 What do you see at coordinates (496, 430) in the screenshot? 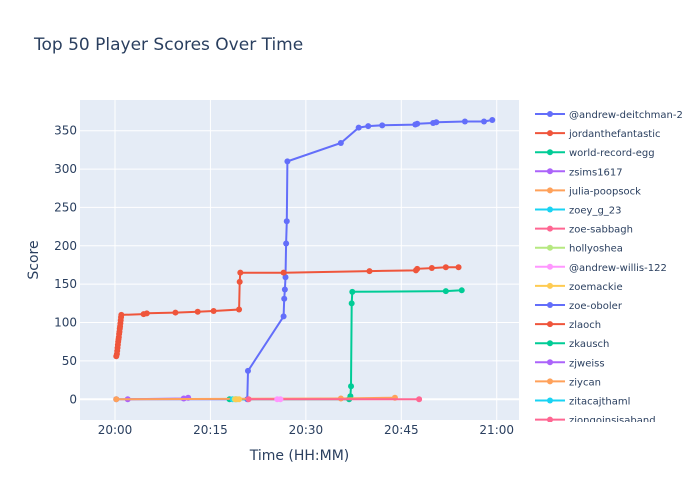
I see `x-tick-label: 21:00` at bounding box center [496, 430].